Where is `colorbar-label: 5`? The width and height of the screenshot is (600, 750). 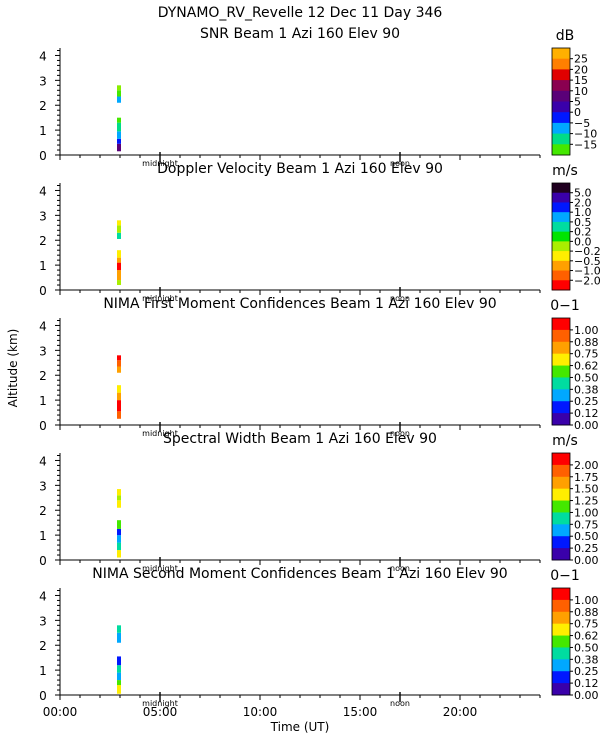
colorbar-label: 5 is located at coordinates (577, 102).